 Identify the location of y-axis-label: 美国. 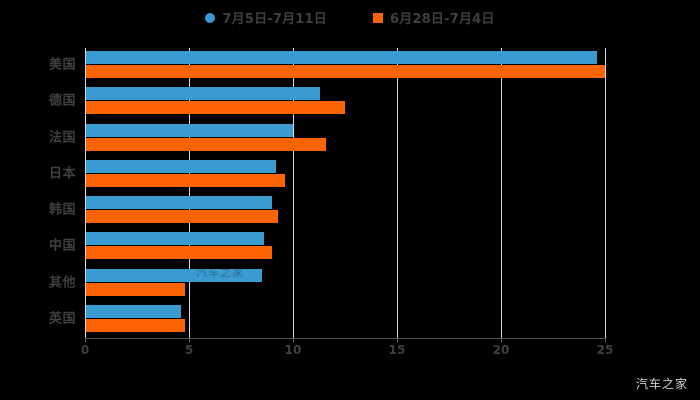
(62, 65).